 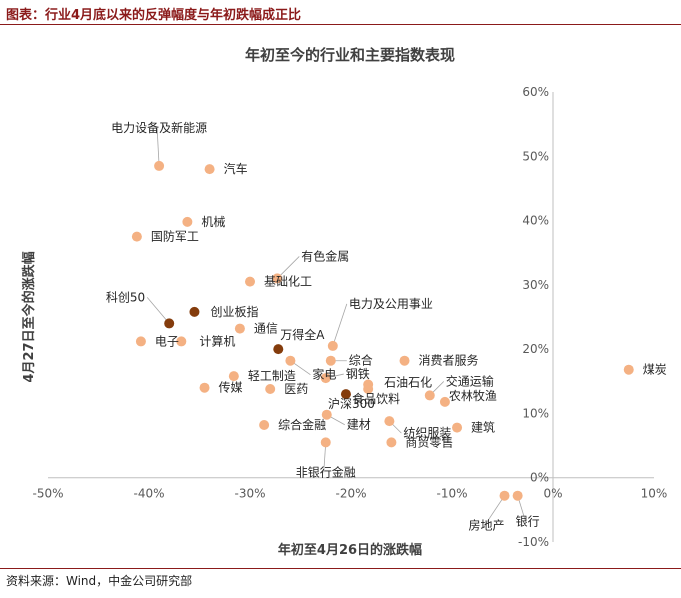 I want to click on figure-title: 图表：行业4月底以来的反弹幅度与年初跌幅成正比, so click(x=154, y=15).